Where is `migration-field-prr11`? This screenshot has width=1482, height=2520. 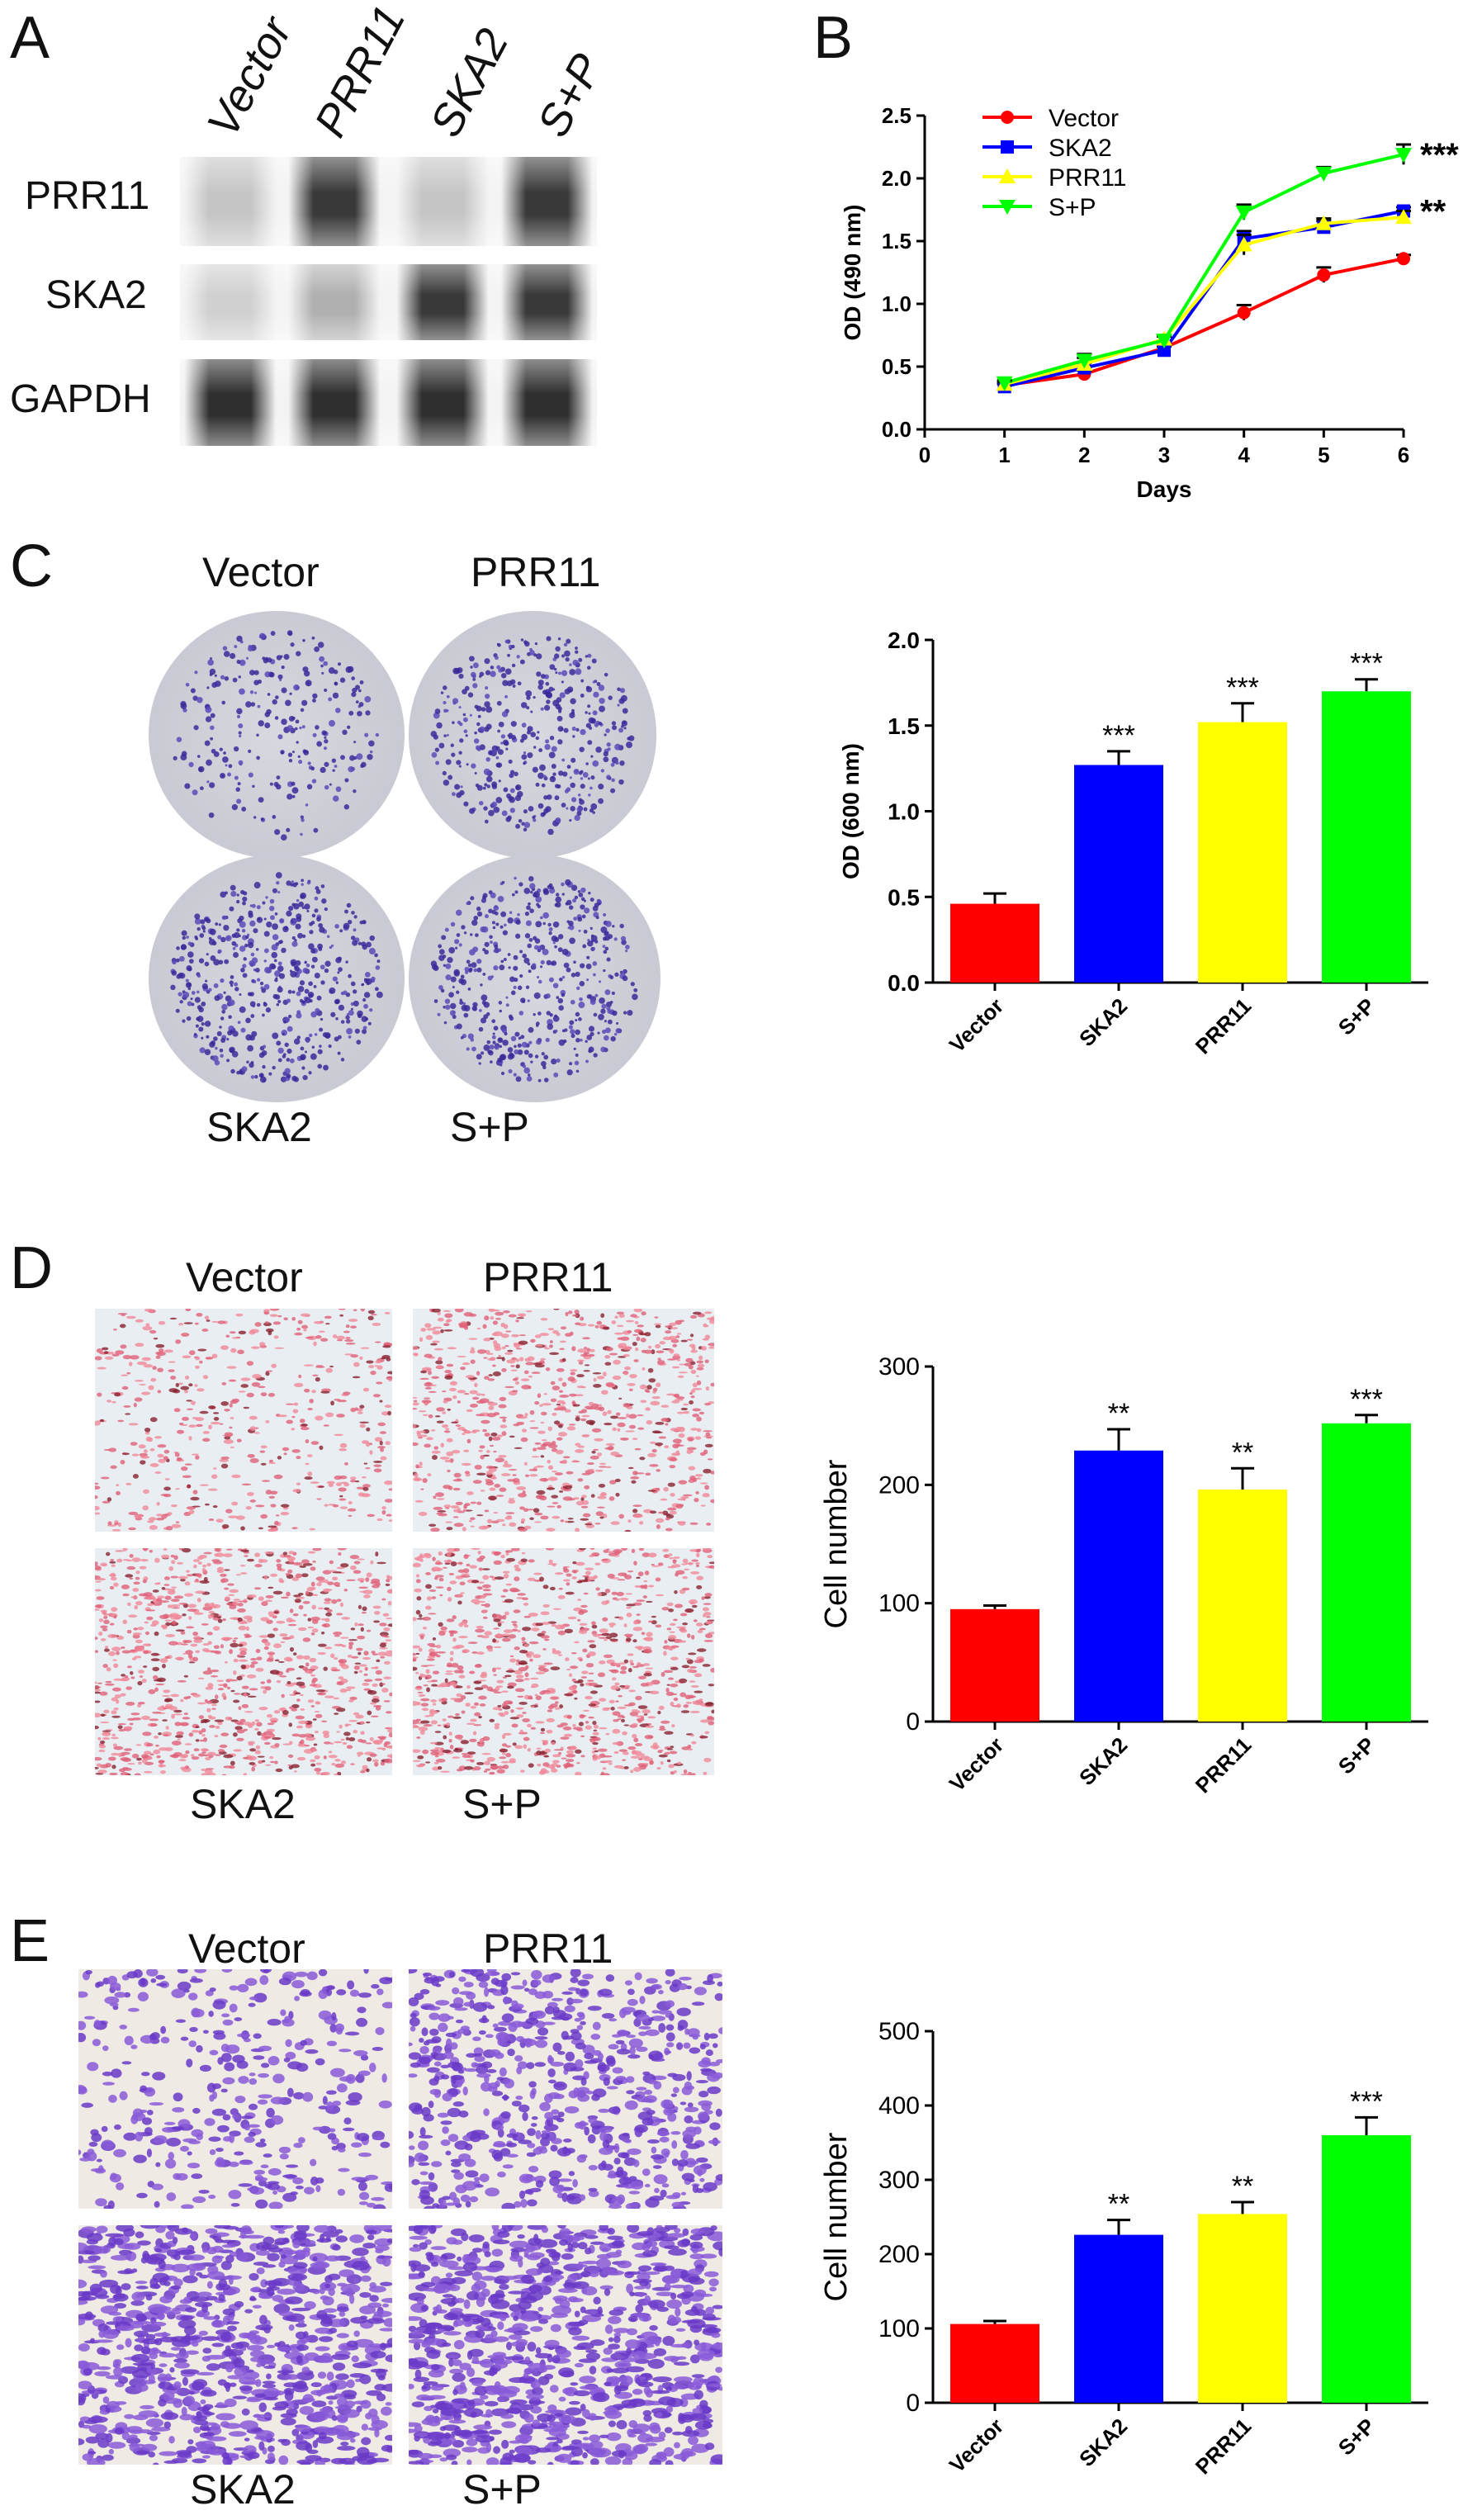
migration-field-prr11 is located at coordinates (563, 1420).